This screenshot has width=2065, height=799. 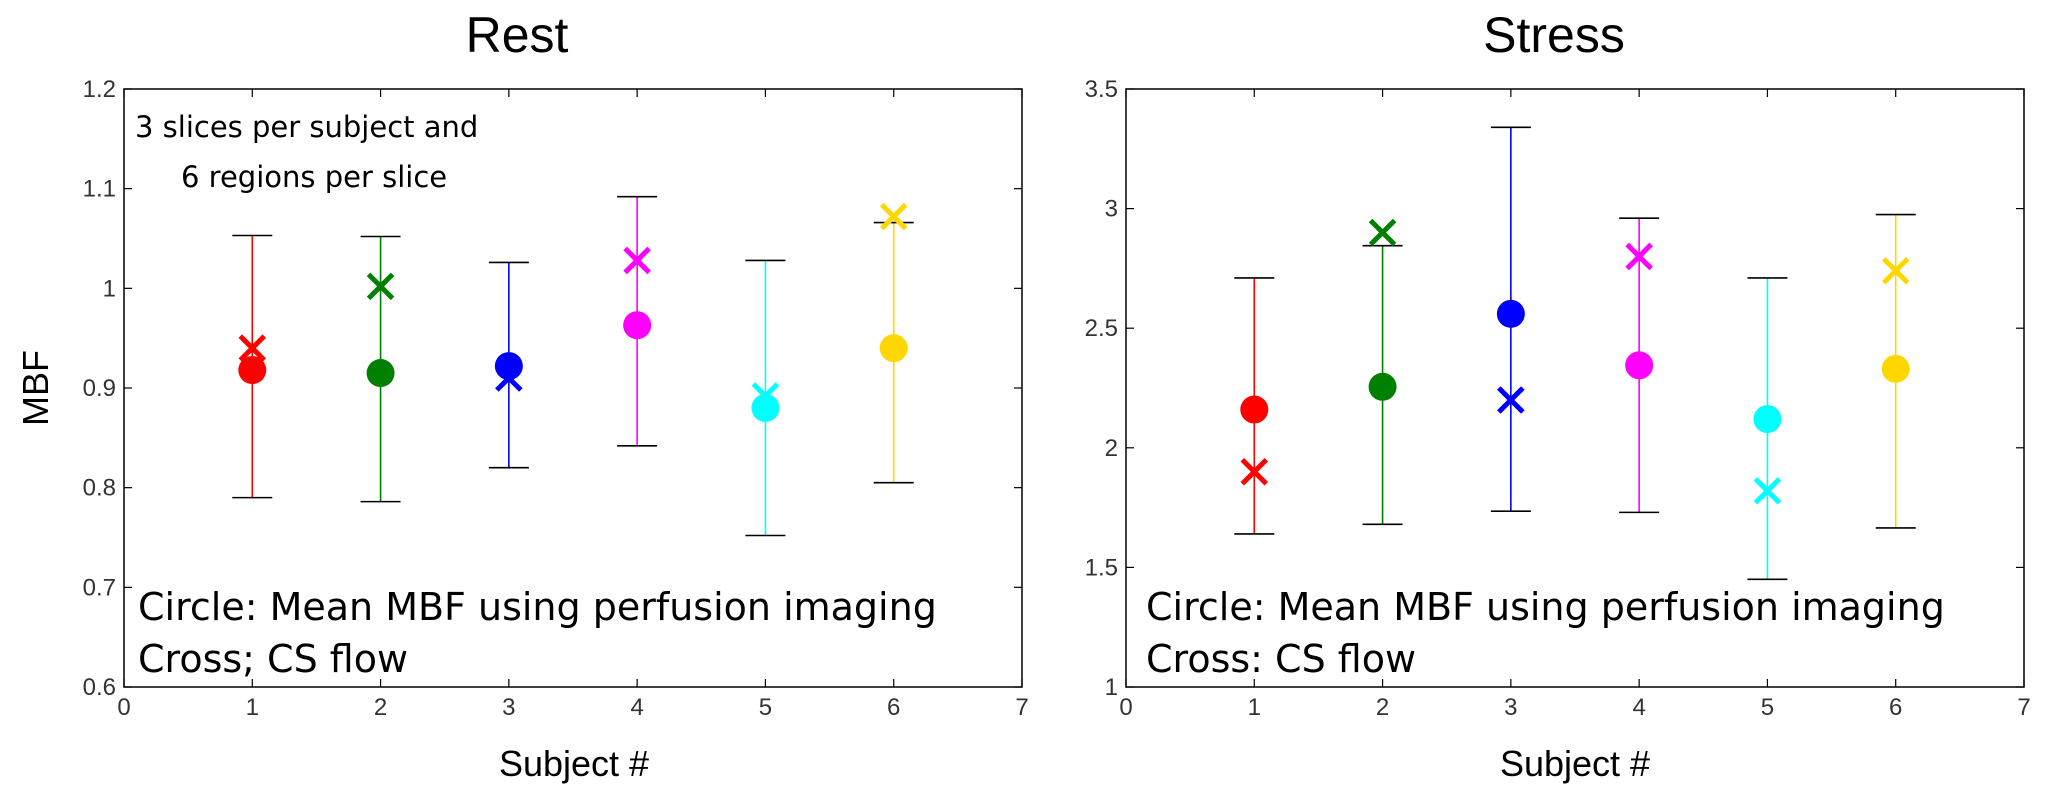 What do you see at coordinates (1281, 659) in the screenshot?
I see `stress-legend-cross: Cross: CS flow` at bounding box center [1281, 659].